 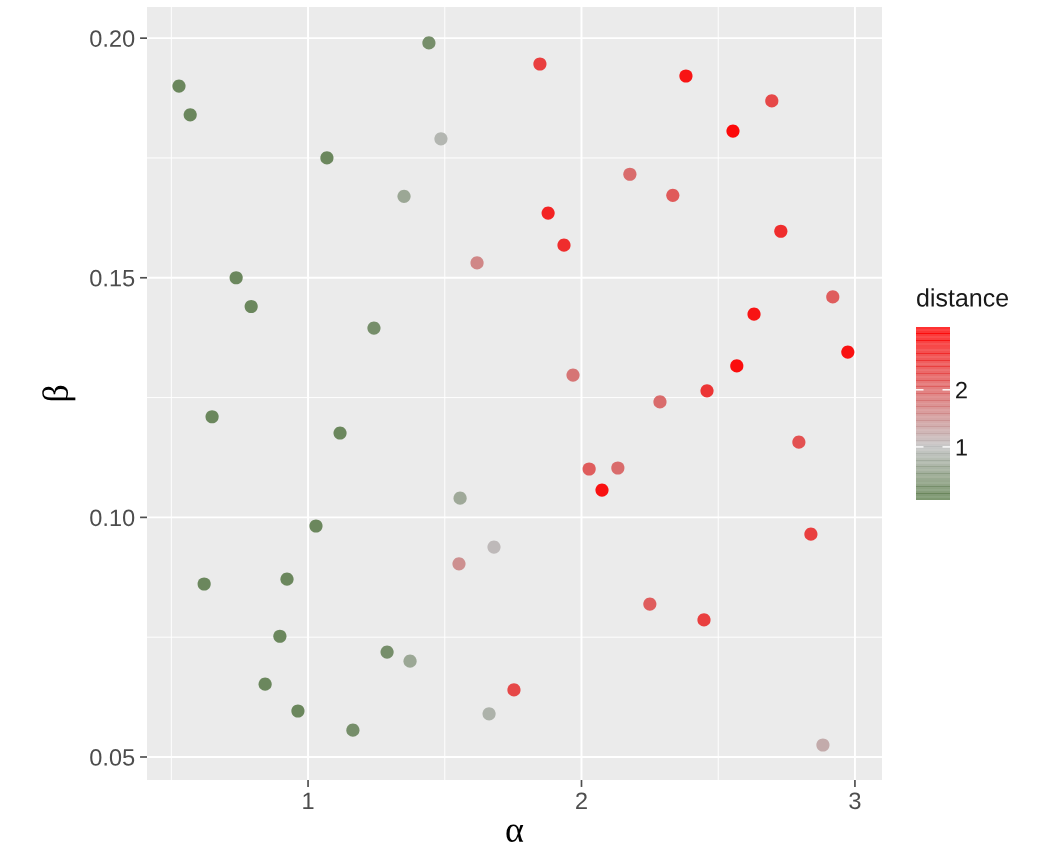 What do you see at coordinates (515, 833) in the screenshot?
I see `x-axis-title: α` at bounding box center [515, 833].